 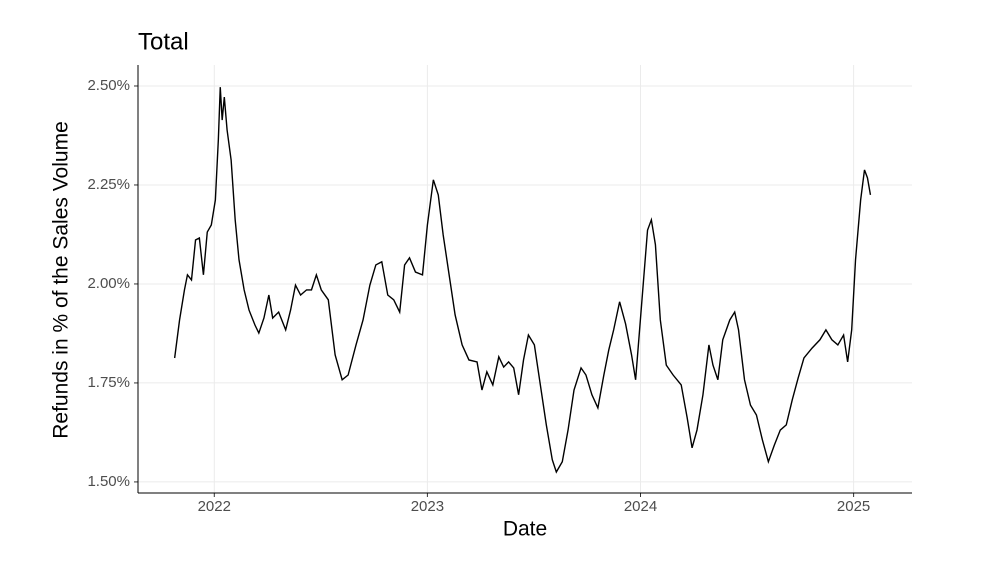 What do you see at coordinates (108, 481) in the screenshot?
I see `y-tick-label: 1.50%` at bounding box center [108, 481].